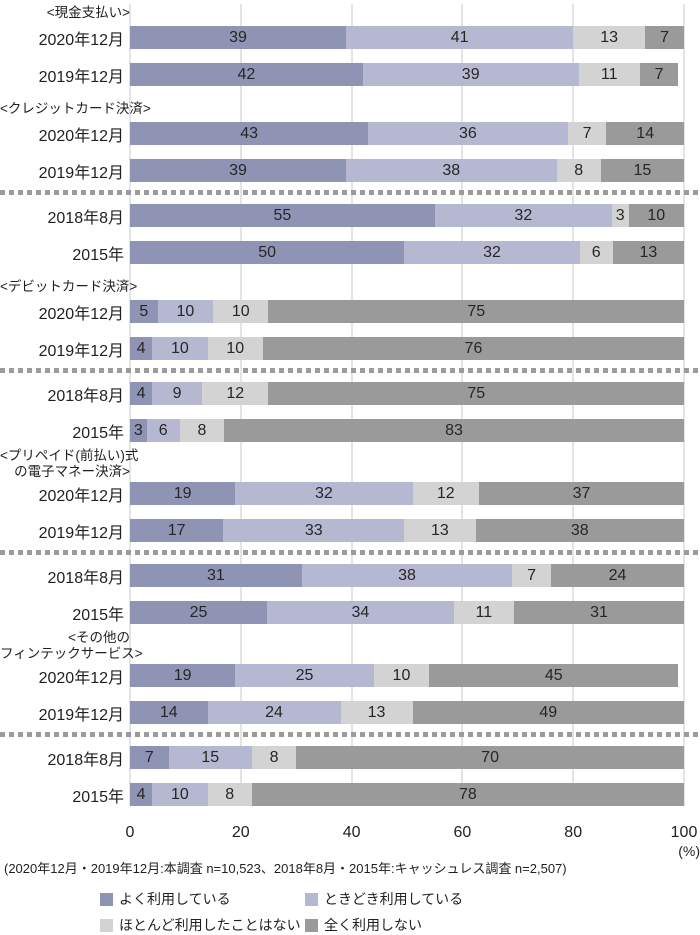  What do you see at coordinates (548, 712) in the screenshot?
I see `bar-segment: 49` at bounding box center [548, 712].